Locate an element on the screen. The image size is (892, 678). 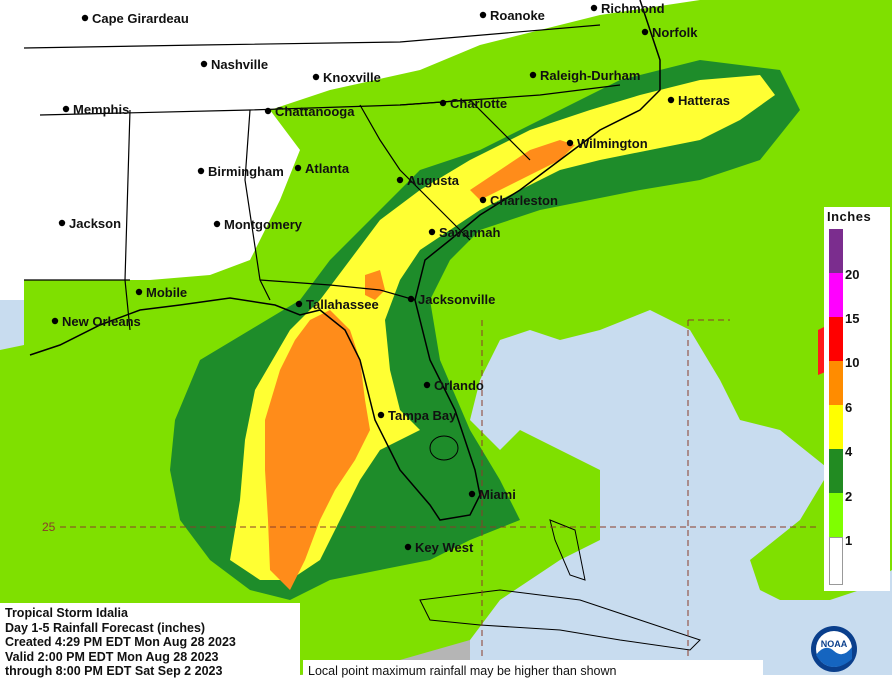
city-label: Tampa Bay is located at coordinates (422, 415).